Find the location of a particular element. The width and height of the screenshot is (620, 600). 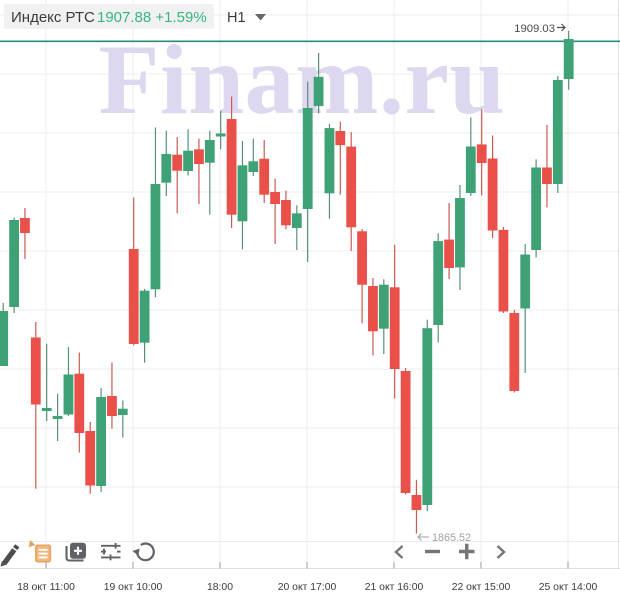

svg-text: 22 окт 15:00 is located at coordinates (481, 587).